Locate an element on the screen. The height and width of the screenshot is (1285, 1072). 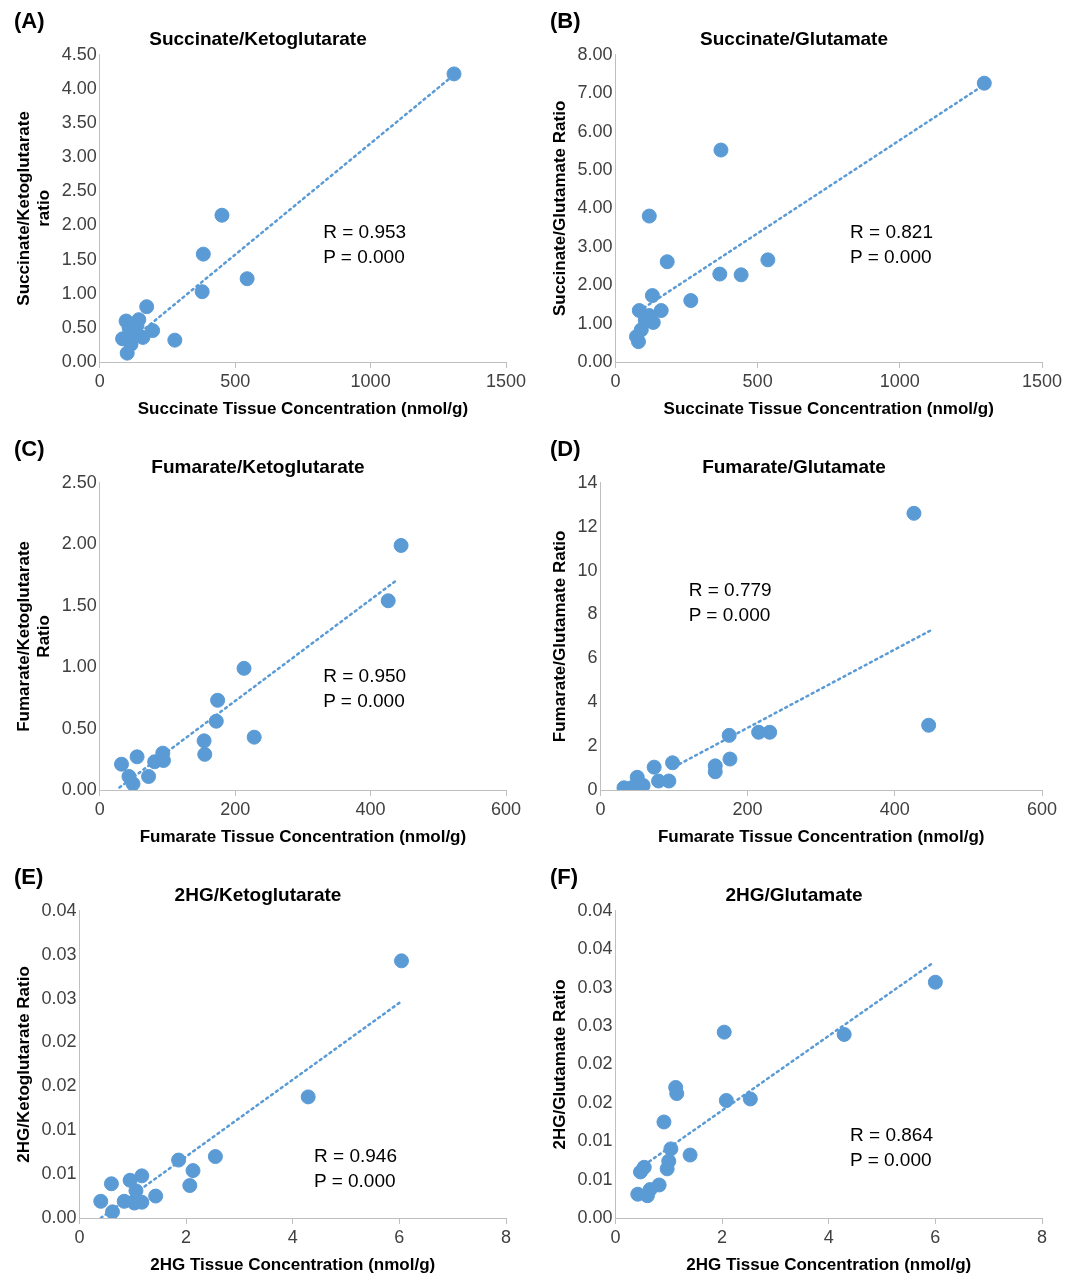
x-tick-label: 4 is located at coordinates (828, 1236).